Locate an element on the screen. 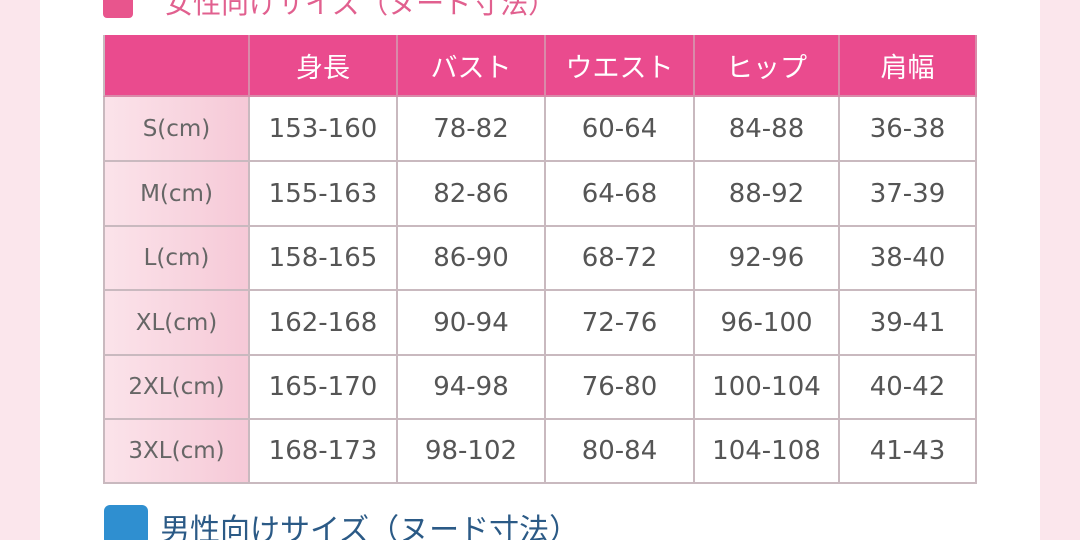 The height and width of the screenshot is (540, 1080). bottom-heading: 男性向けサイズ（ヌード寸法） is located at coordinates (370, 526).